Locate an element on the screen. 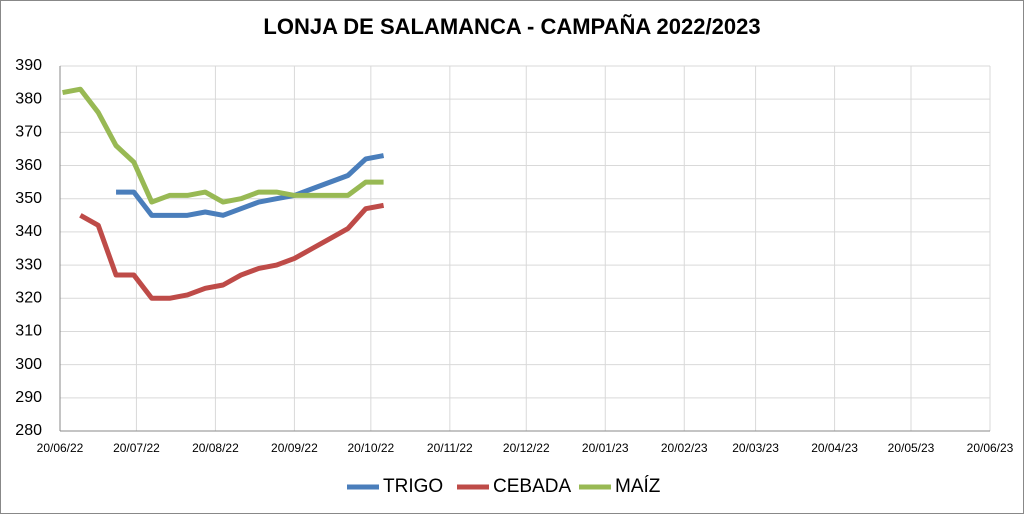 This screenshot has width=1024, height=514. x-tick-label: 20/07/22 is located at coordinates (136, 448).